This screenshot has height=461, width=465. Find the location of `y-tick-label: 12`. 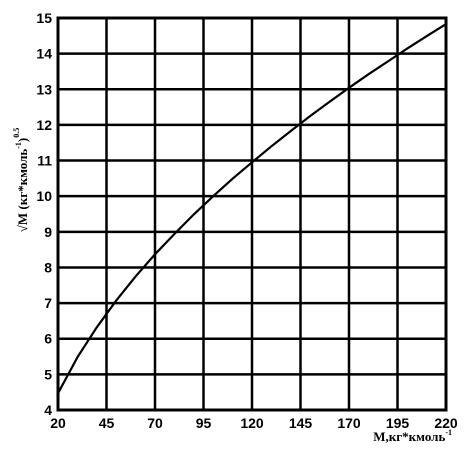

y-tick-label: 12 is located at coordinates (44, 125).